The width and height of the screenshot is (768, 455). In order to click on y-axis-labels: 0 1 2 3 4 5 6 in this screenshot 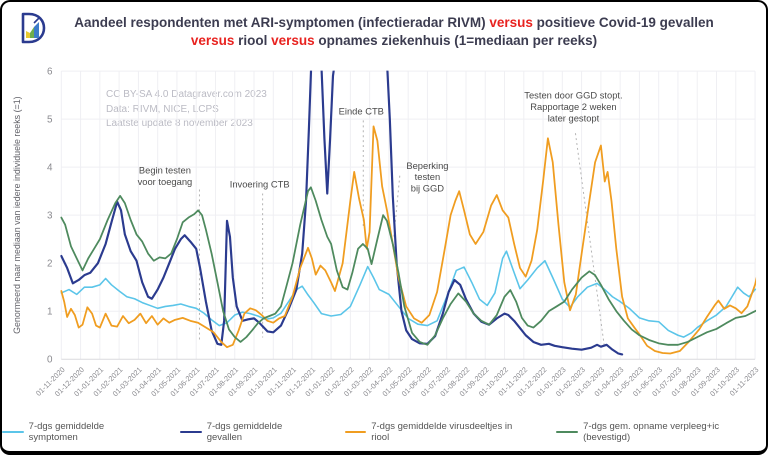, I will do `click(50, 216)`.